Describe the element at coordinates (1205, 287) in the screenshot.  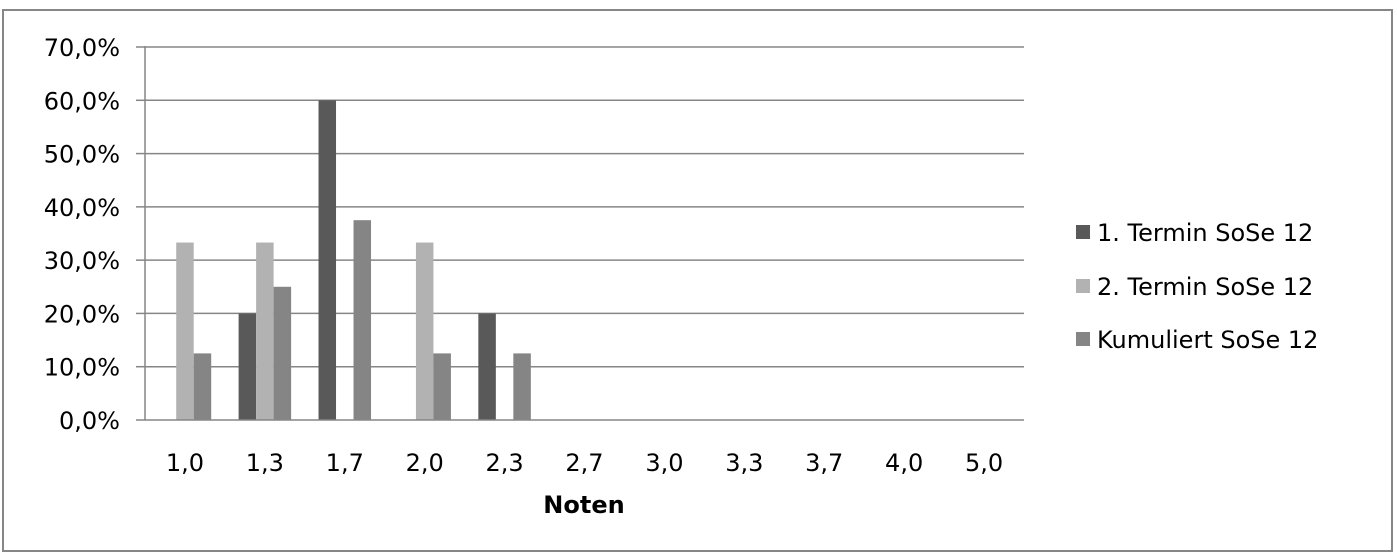
I see `legend-label: 2. Termin SoSe 12` at that location.